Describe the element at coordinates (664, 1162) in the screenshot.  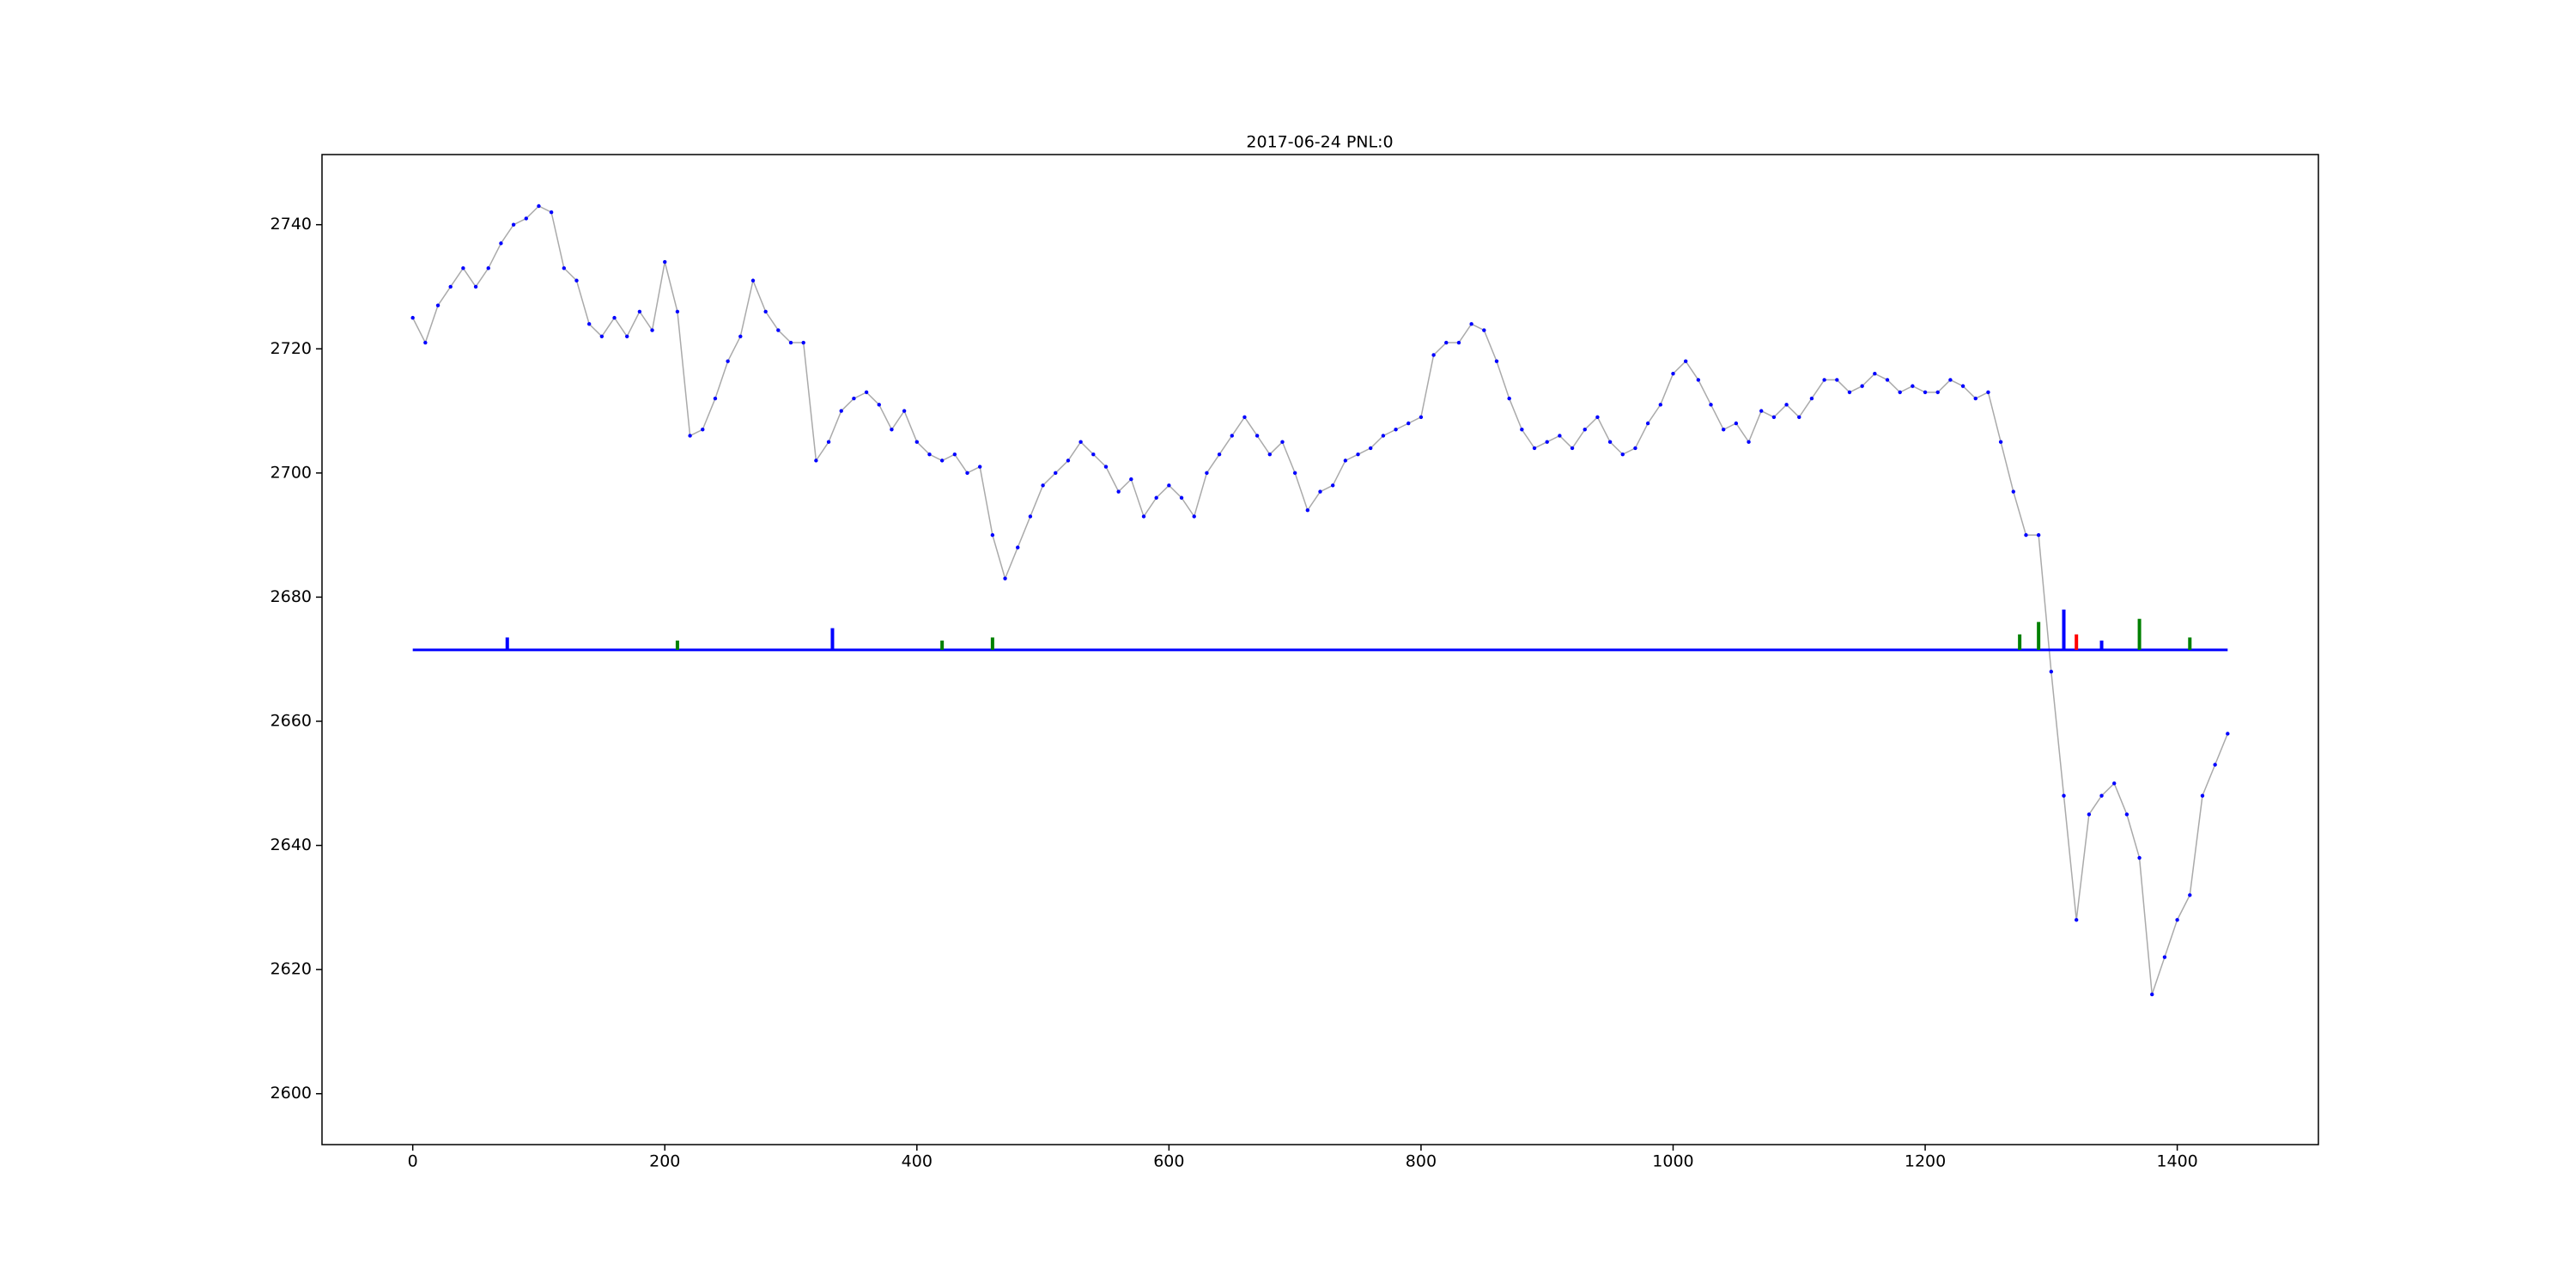
I see `x-tick-label: 200` at that location.